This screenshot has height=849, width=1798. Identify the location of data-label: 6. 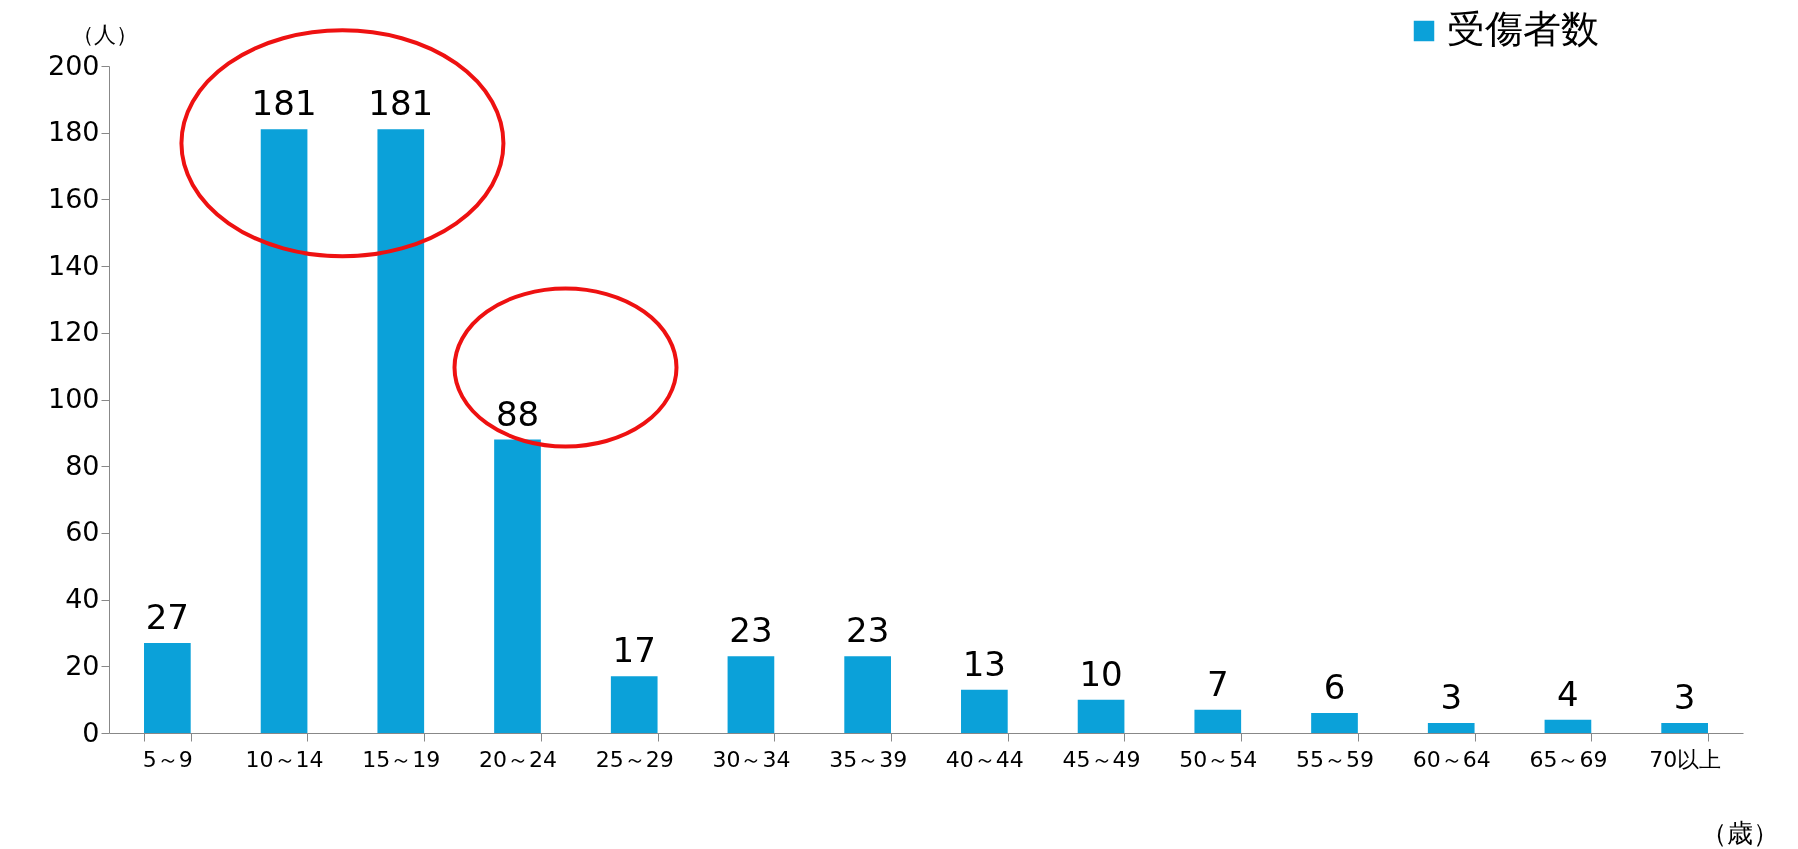
(1334, 686).